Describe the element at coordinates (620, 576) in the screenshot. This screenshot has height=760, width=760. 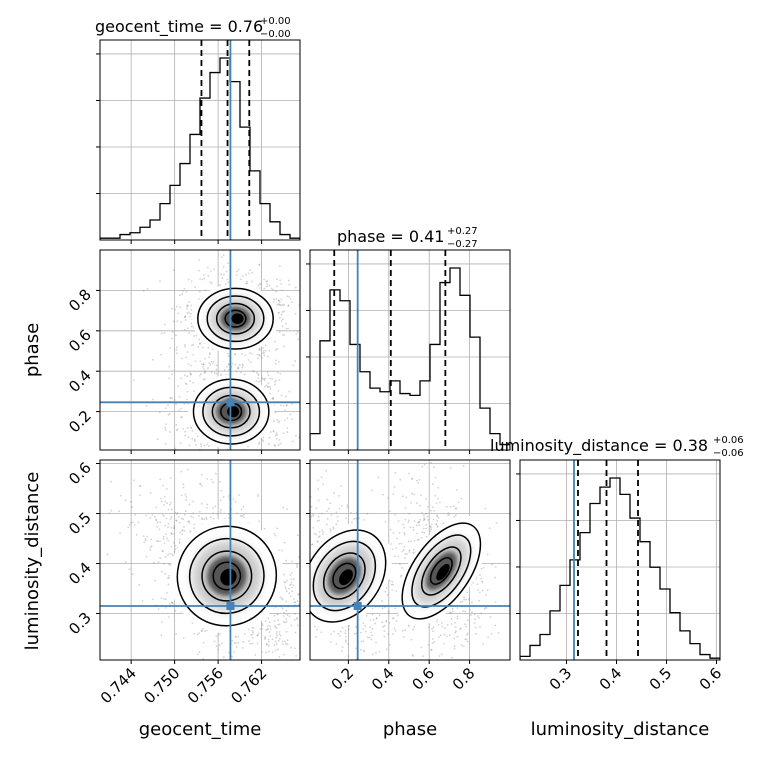
I see `panel-luminosity_distance-vs-luminosity_distance: 0.3 0.4 0.5 0.6` at that location.